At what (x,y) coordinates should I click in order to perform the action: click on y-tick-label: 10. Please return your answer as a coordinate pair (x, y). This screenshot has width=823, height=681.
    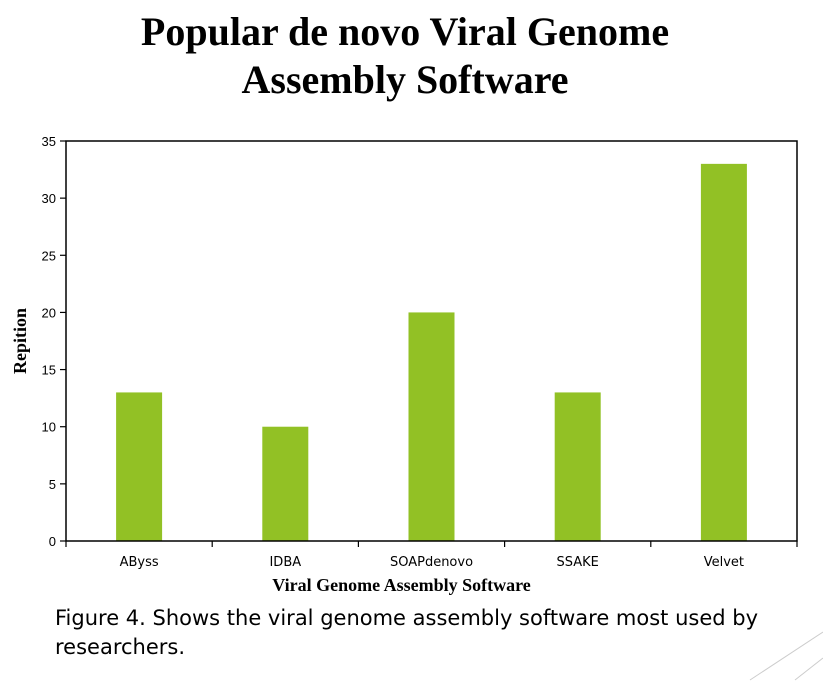
    Looking at the image, I should click on (49, 427).